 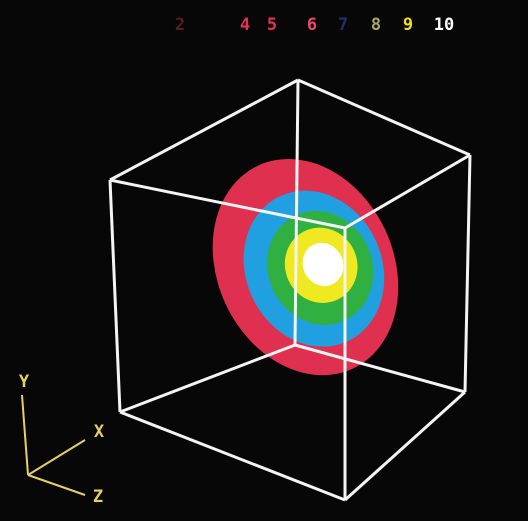 I want to click on axis-label: X, so click(x=99, y=432).